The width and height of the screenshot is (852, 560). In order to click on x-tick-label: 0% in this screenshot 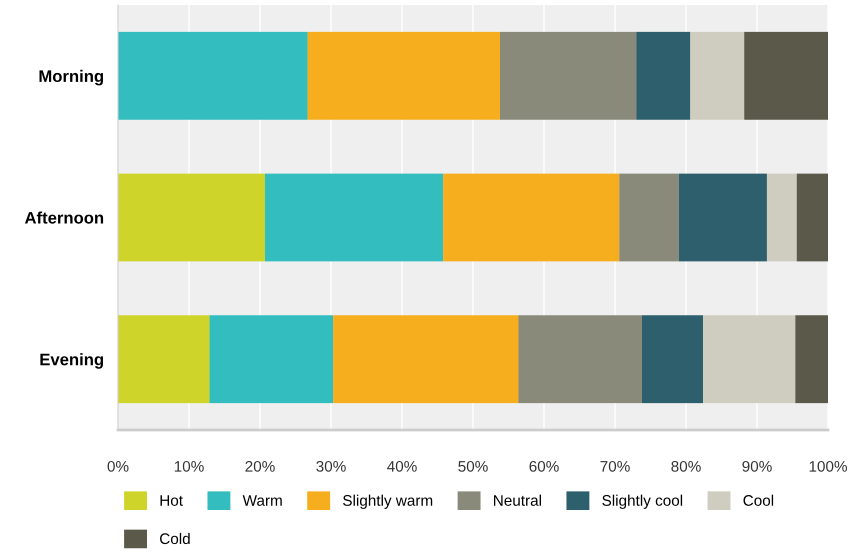, I will do `click(118, 466)`.